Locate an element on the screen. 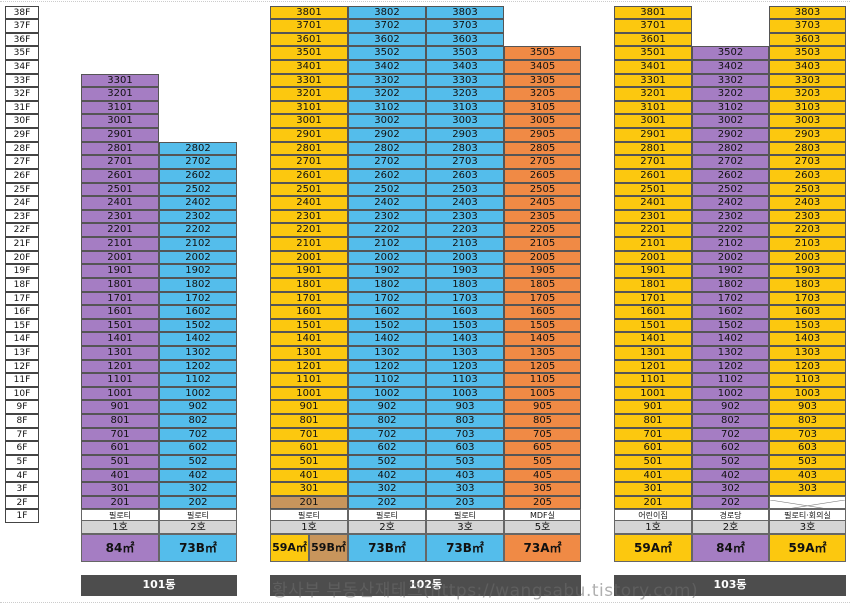 Image resolution: width=850 pixels, height=604 pixels. unit-cell: 1102 is located at coordinates (198, 380).